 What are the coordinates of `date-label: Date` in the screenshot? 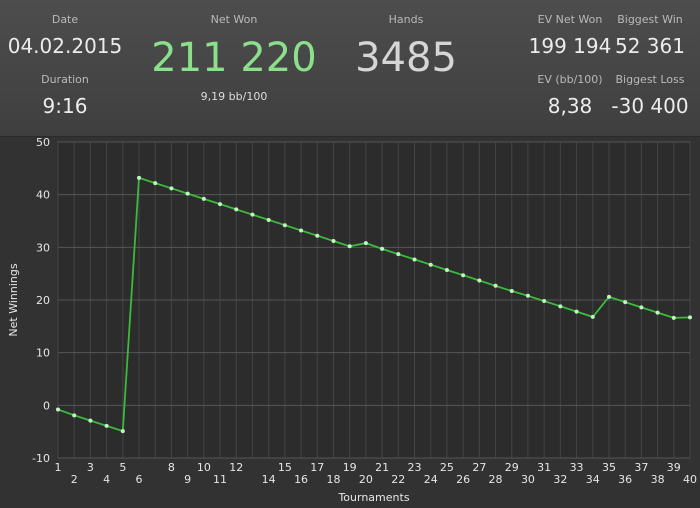 It's located at (65, 19).